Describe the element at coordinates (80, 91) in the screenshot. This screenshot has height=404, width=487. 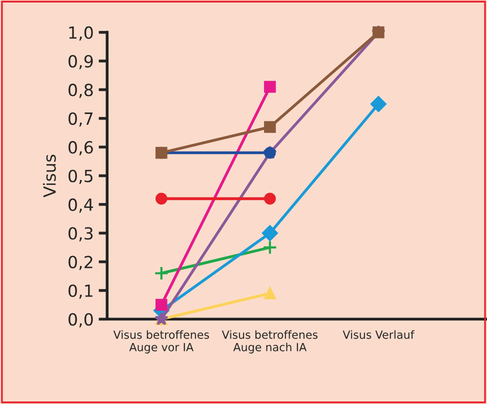
I see `y-tick-label: 0,8` at that location.